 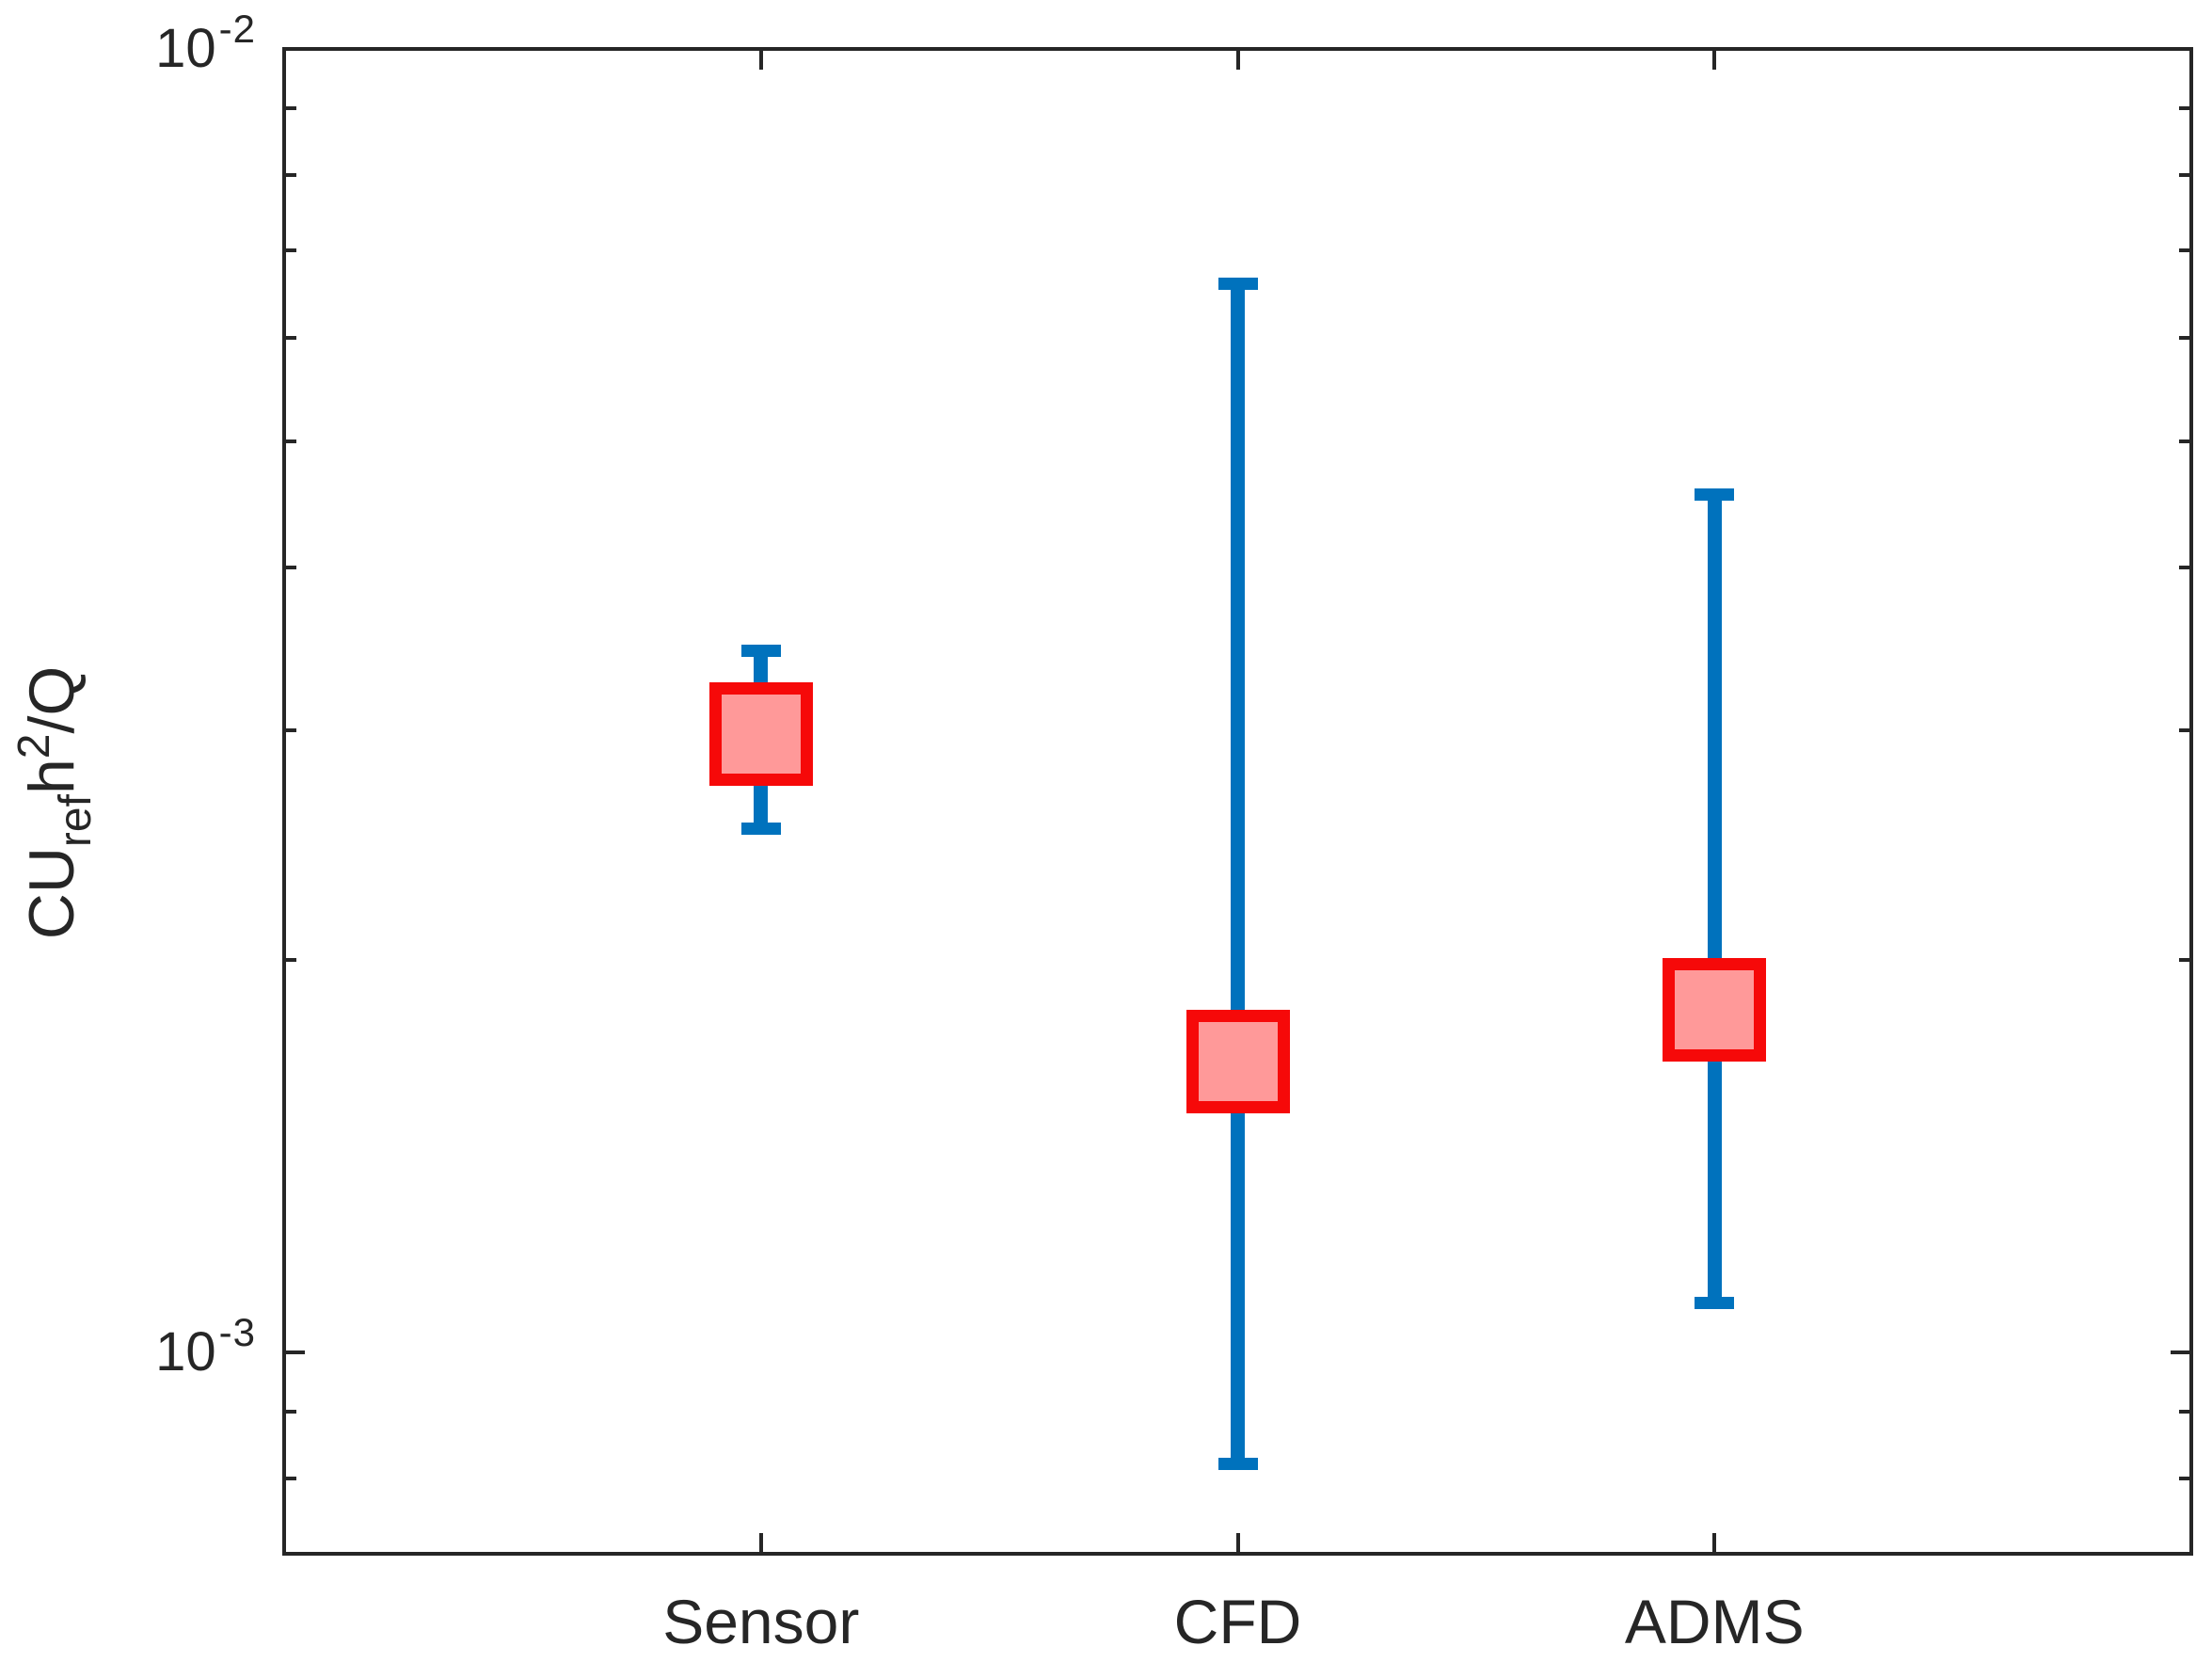 What do you see at coordinates (1237, 284) in the screenshot?
I see `errorbar-cap-top-cfd` at bounding box center [1237, 284].